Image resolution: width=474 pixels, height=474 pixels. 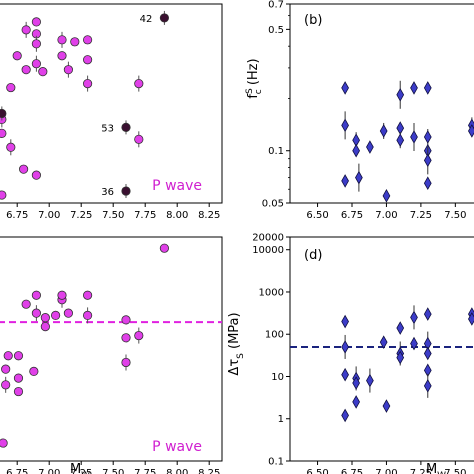 I want to click on panel-label: (d), so click(x=313, y=255).